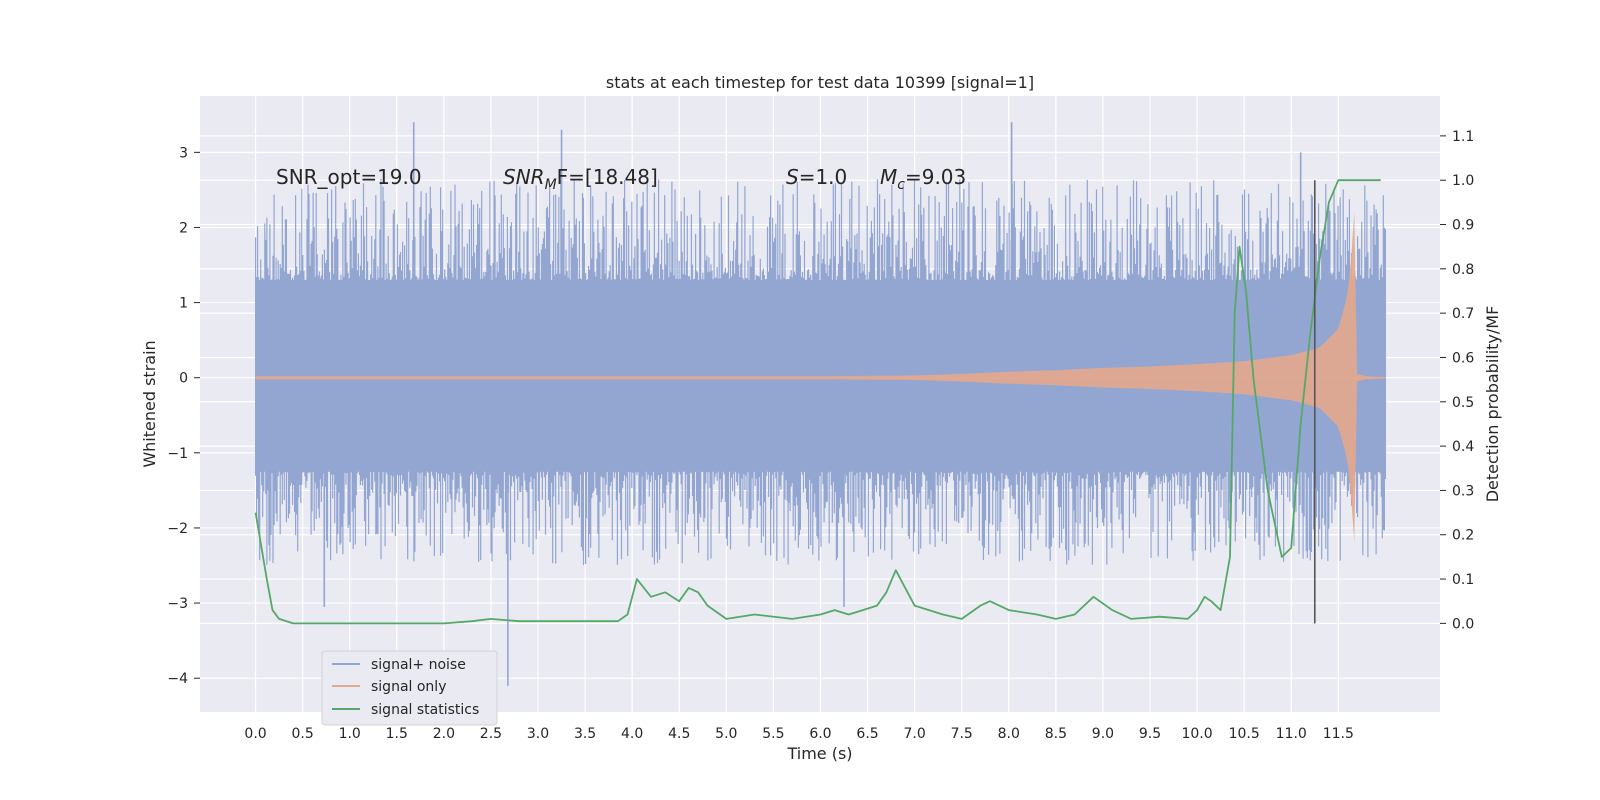 The image size is (1600, 800). Describe the element at coordinates (177, 454) in the screenshot. I see `y-tick-label: −1` at that location.